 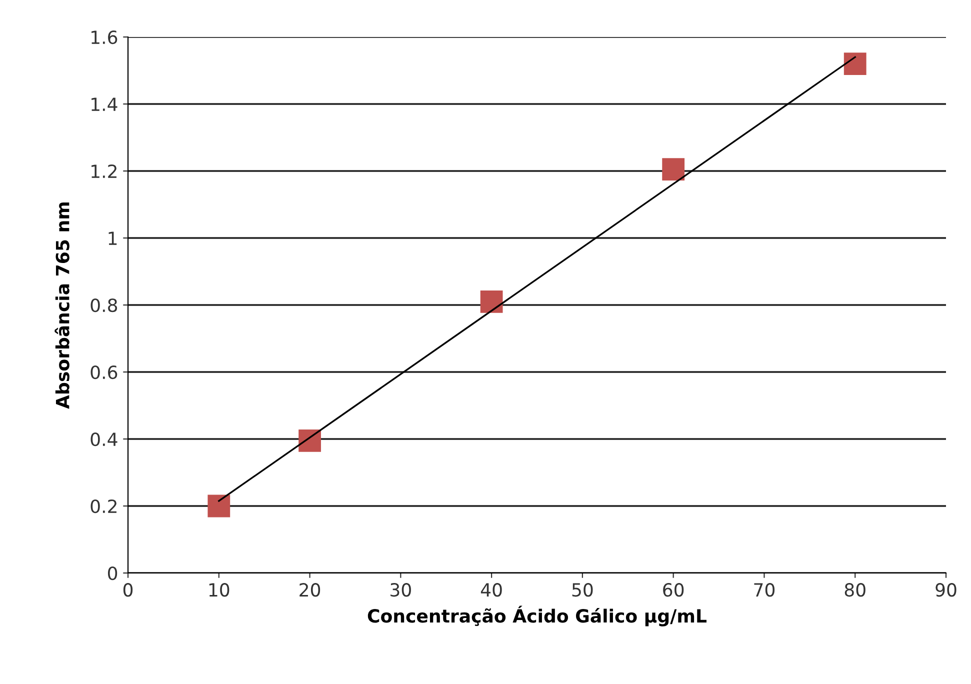 What do you see at coordinates (310, 590) in the screenshot?
I see `x-tick-label: 20` at bounding box center [310, 590].